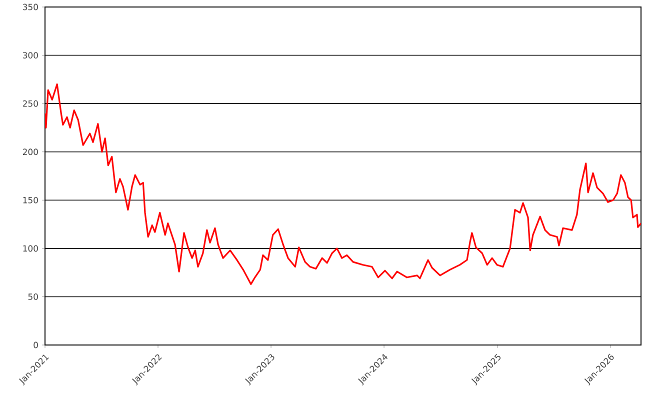 This screenshot has height=409, width=661. Describe the element at coordinates (30, 152) in the screenshot. I see `y-tick-label: 200` at that location.